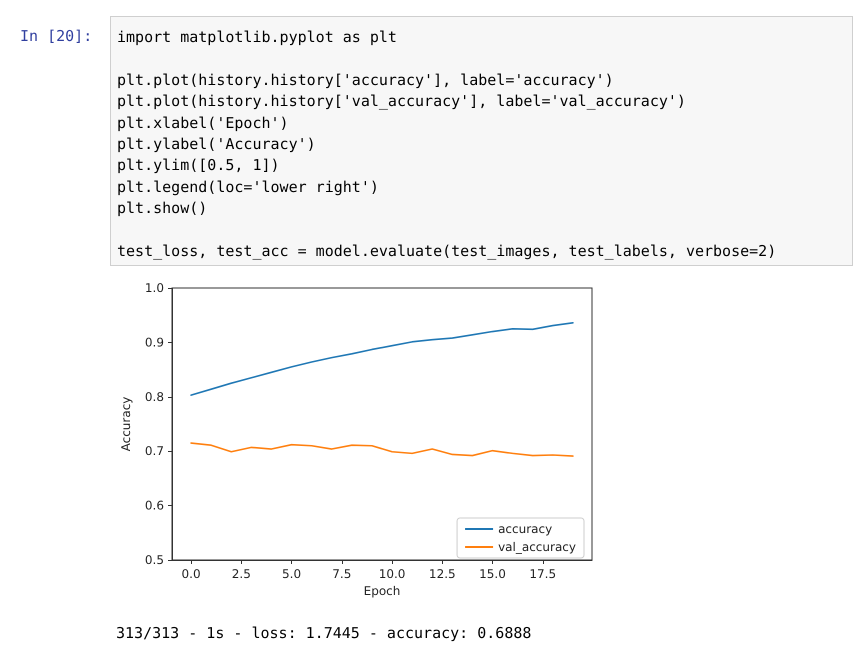 This screenshot has height=659, width=855. What do you see at coordinates (248, 187) in the screenshot?
I see `text: plt.legend(loc='lower right')` at bounding box center [248, 187].